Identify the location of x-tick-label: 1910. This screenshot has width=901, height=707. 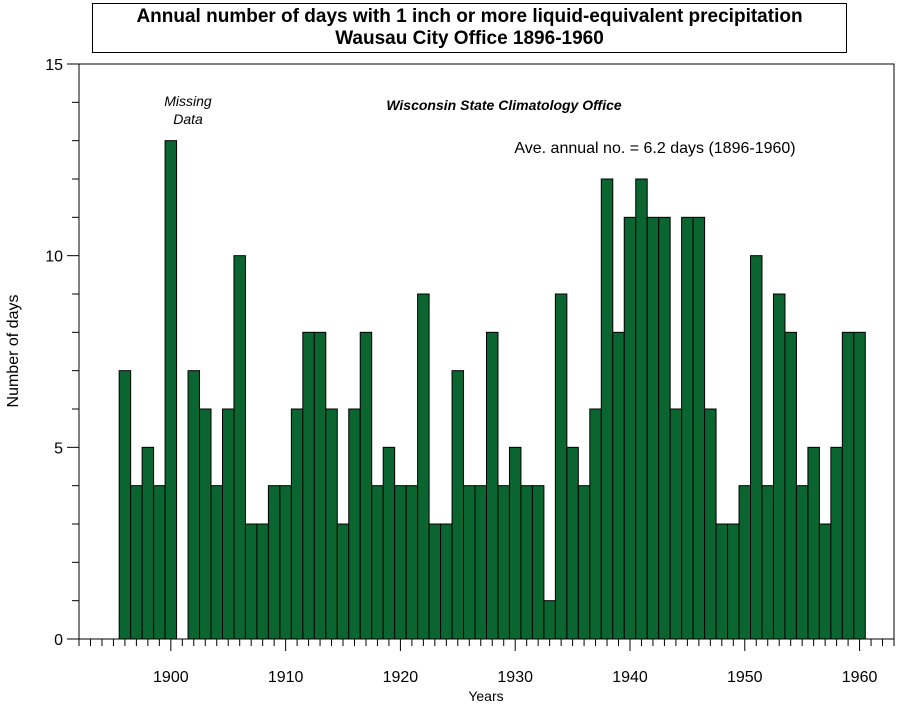
(286, 677).